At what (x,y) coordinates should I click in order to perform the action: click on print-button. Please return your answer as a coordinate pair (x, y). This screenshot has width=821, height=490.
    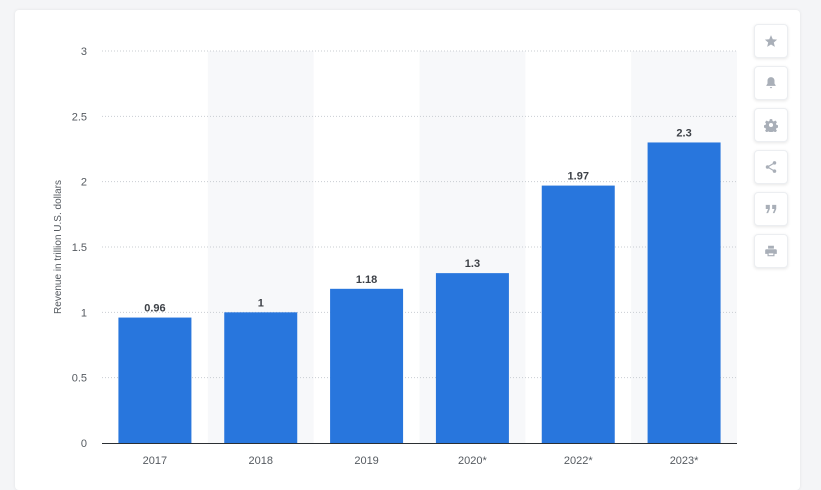
    Looking at the image, I should click on (771, 251).